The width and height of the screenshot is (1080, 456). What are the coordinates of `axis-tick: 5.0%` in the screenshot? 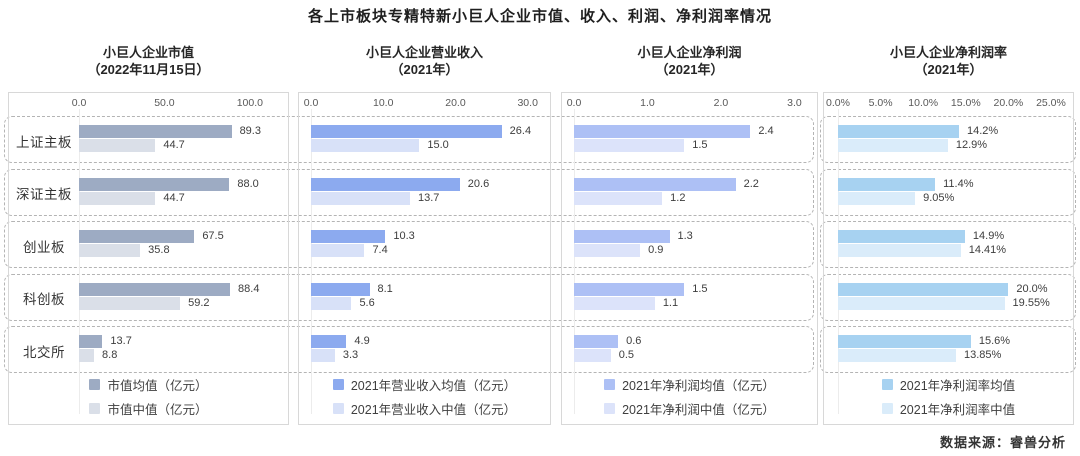 It's located at (880, 103).